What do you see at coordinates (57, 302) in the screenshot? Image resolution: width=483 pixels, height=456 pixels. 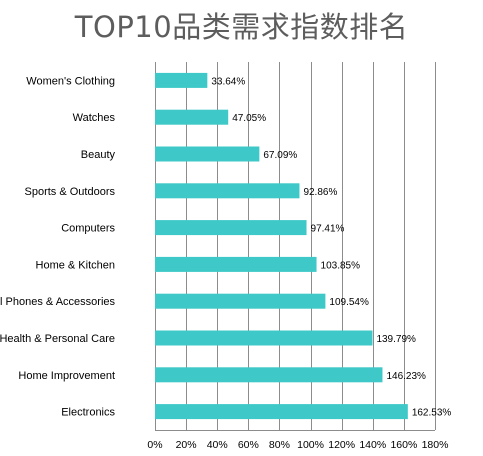 I see `category-label: Cell Phones & Accessories` at bounding box center [57, 302].